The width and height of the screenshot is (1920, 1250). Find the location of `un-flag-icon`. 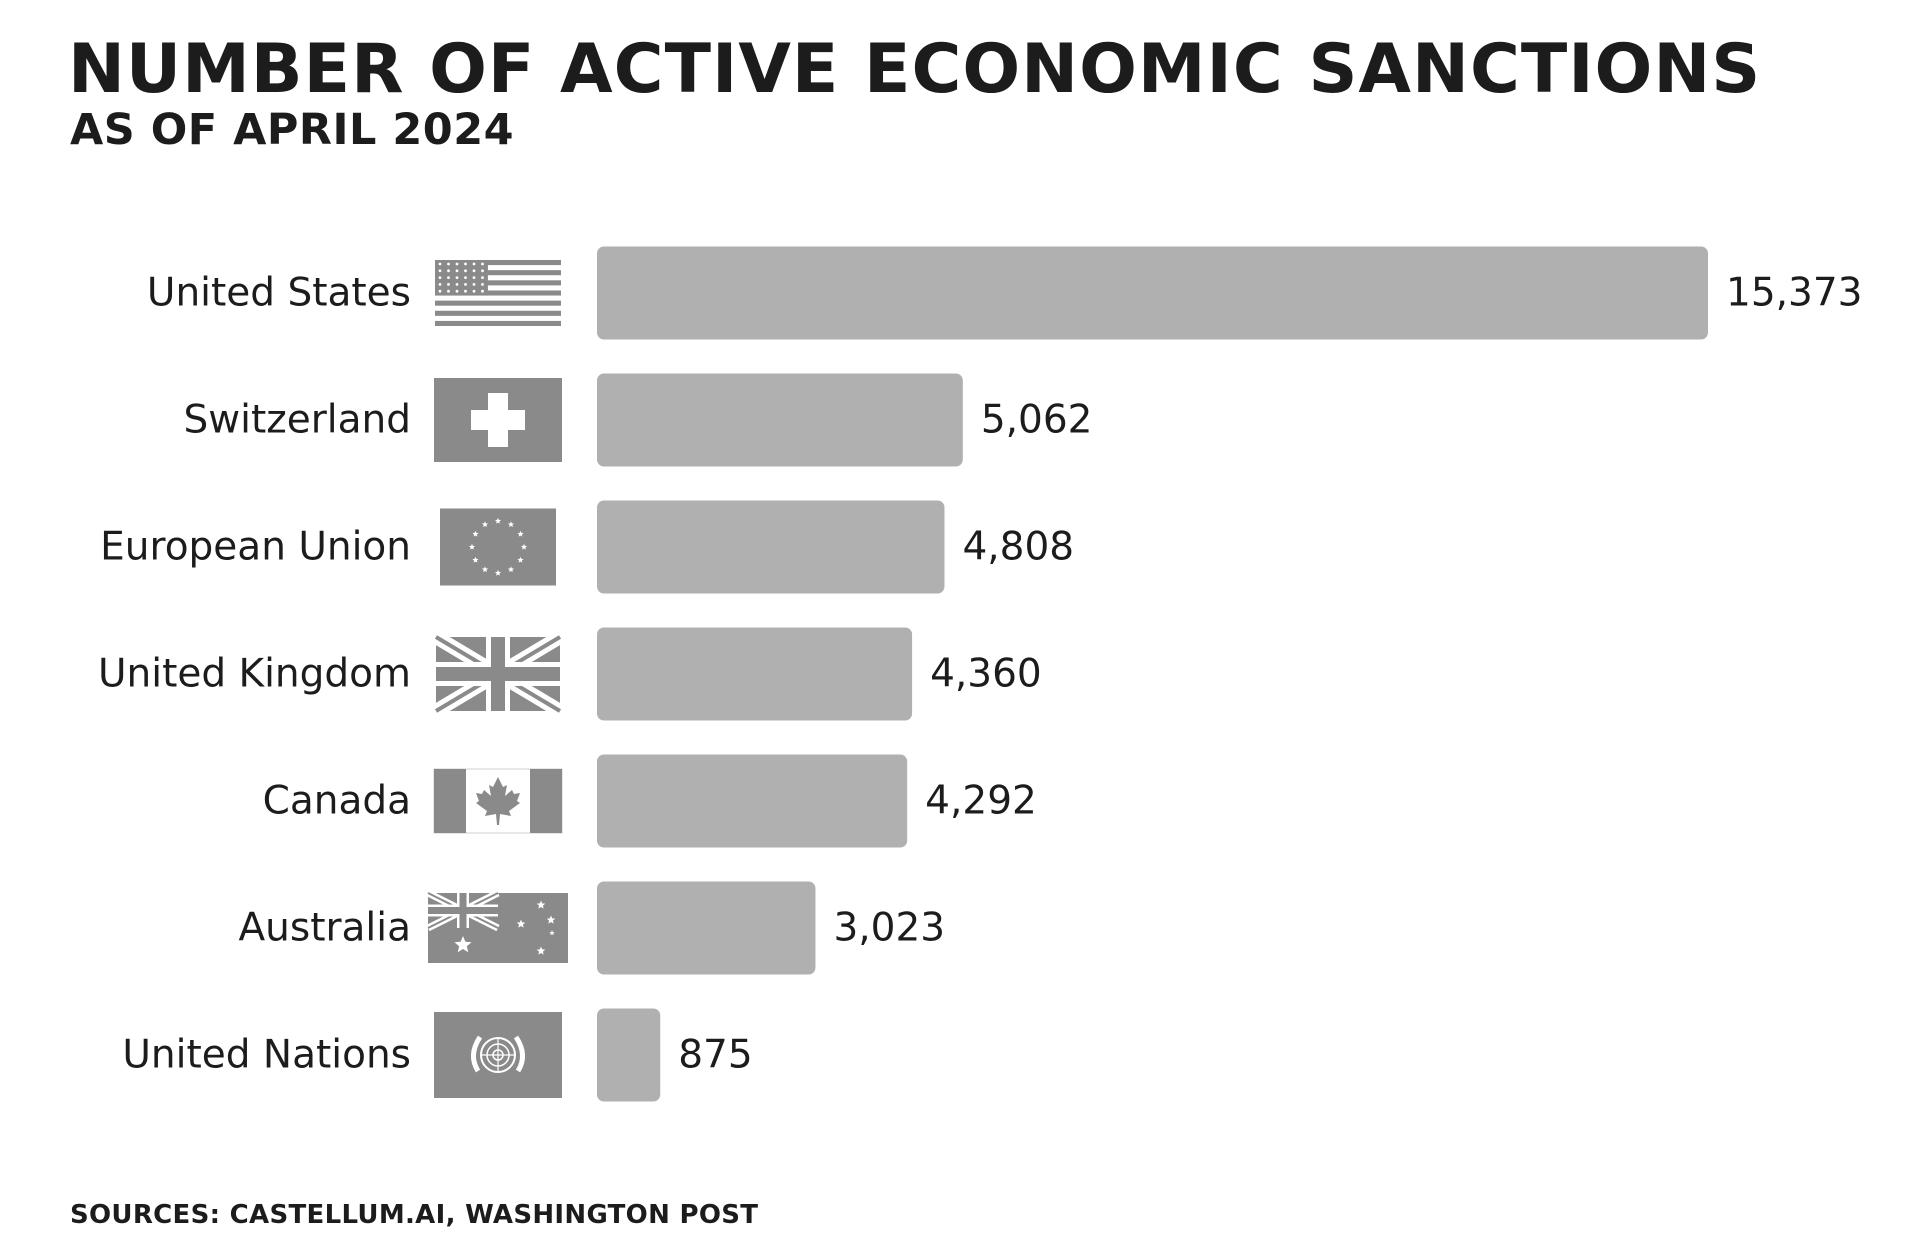

un-flag-icon is located at coordinates (498, 1055).